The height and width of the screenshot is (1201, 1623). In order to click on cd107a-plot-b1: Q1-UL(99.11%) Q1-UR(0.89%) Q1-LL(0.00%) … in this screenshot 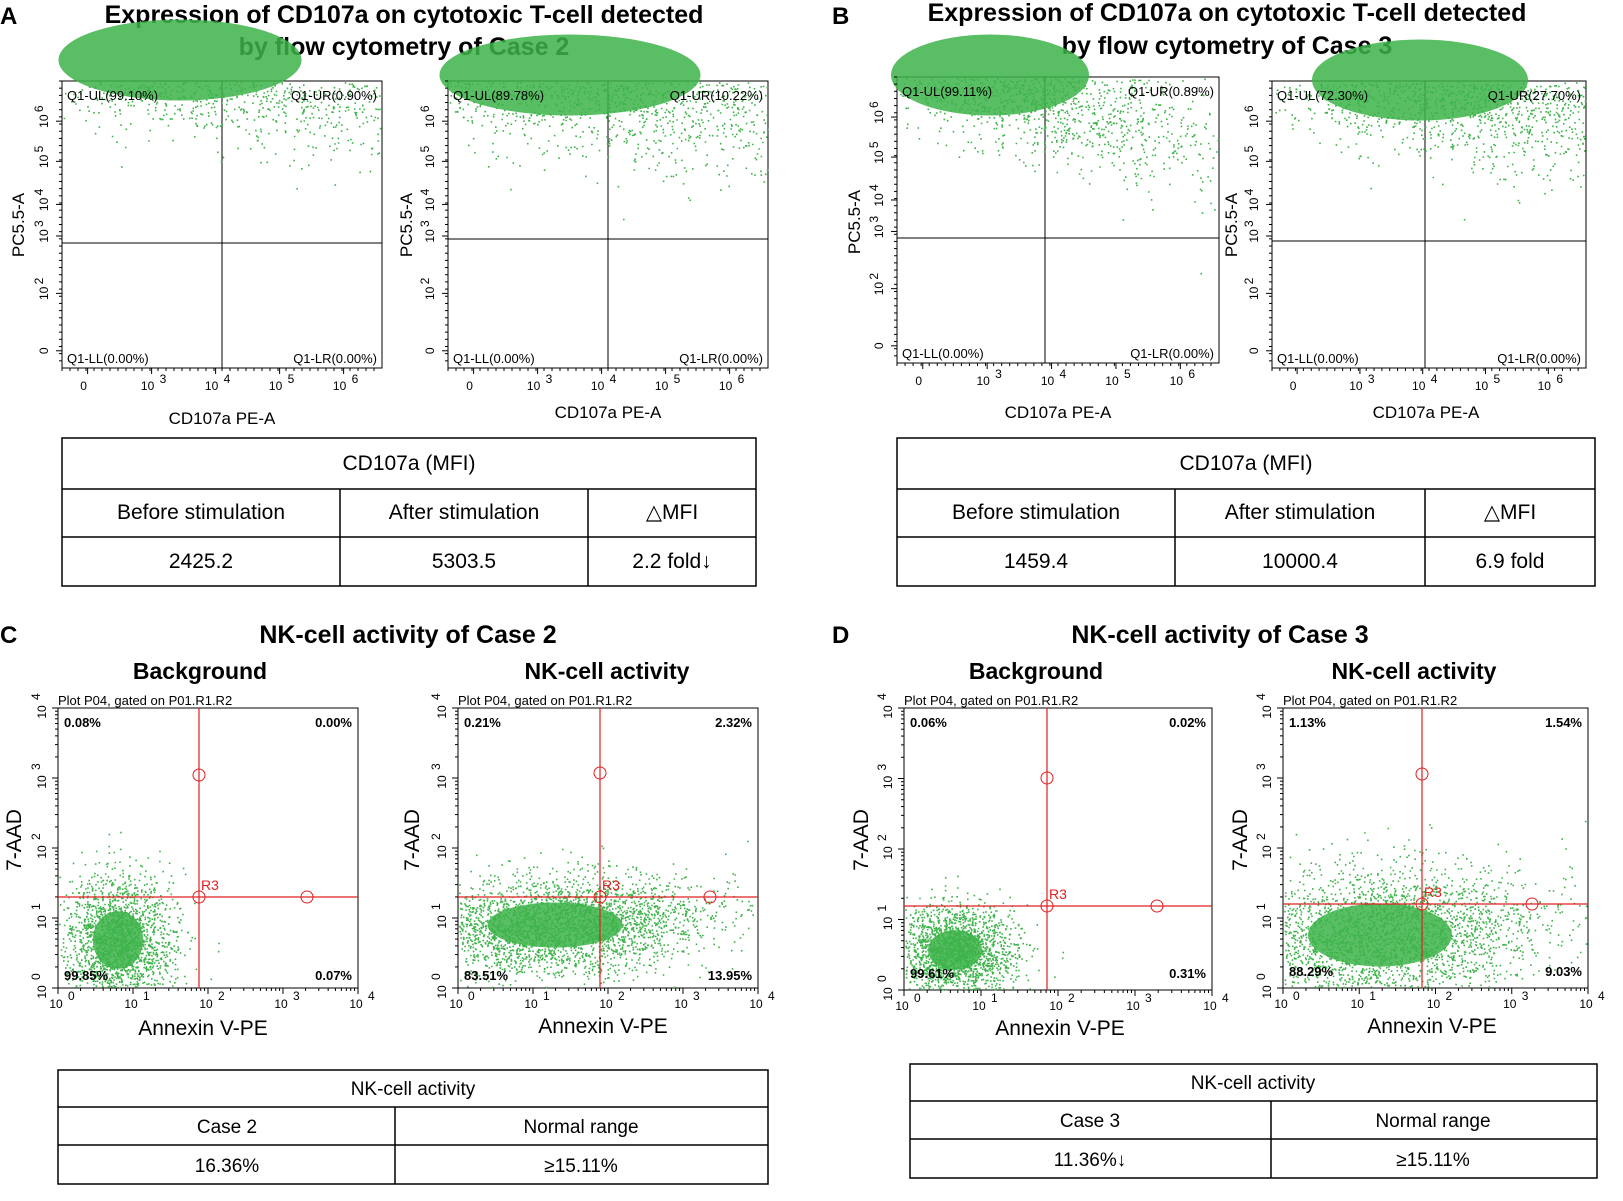, I will do `click(1032, 228)`.